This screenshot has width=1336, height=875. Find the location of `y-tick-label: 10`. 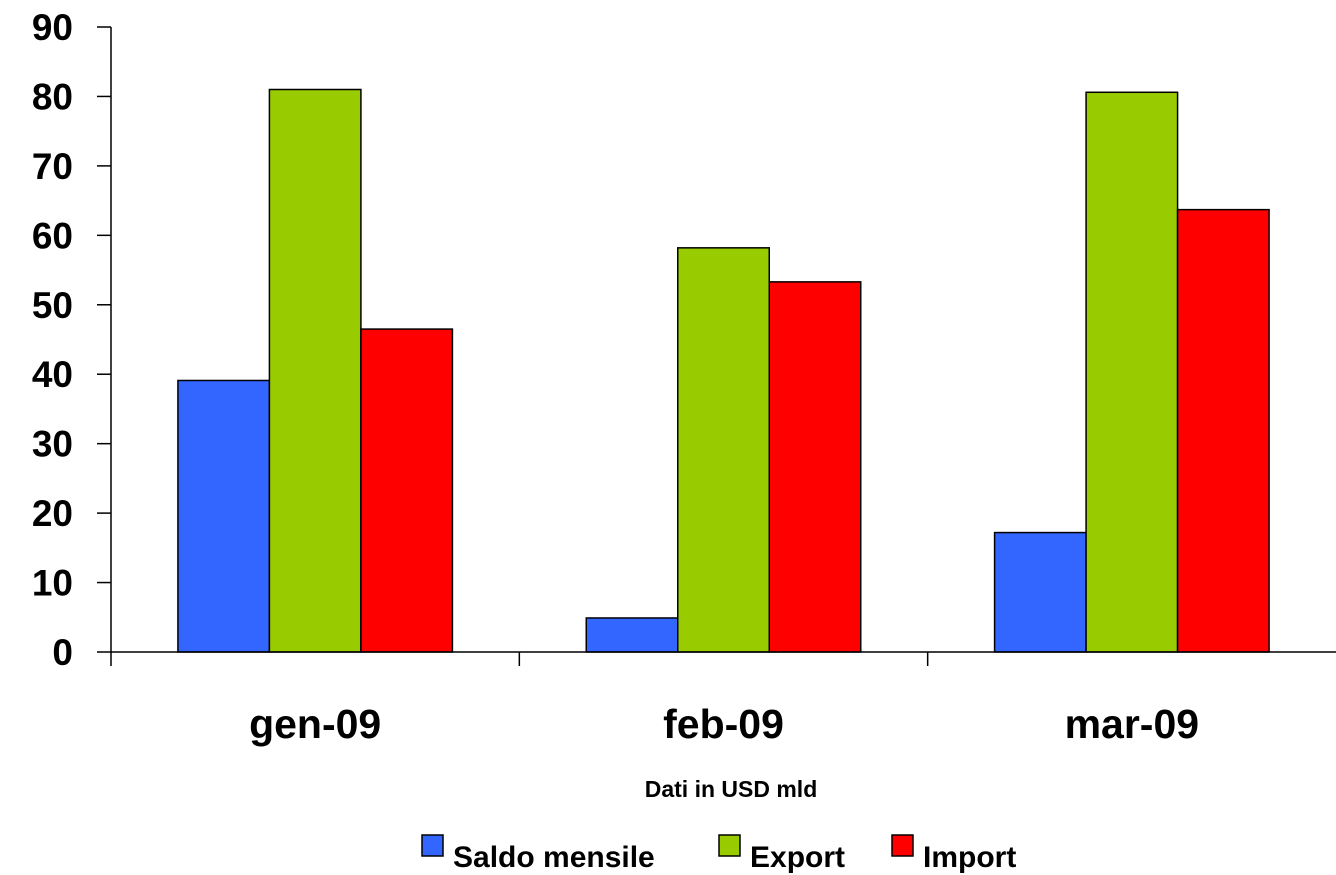

y-tick-label: 10 is located at coordinates (52, 583).